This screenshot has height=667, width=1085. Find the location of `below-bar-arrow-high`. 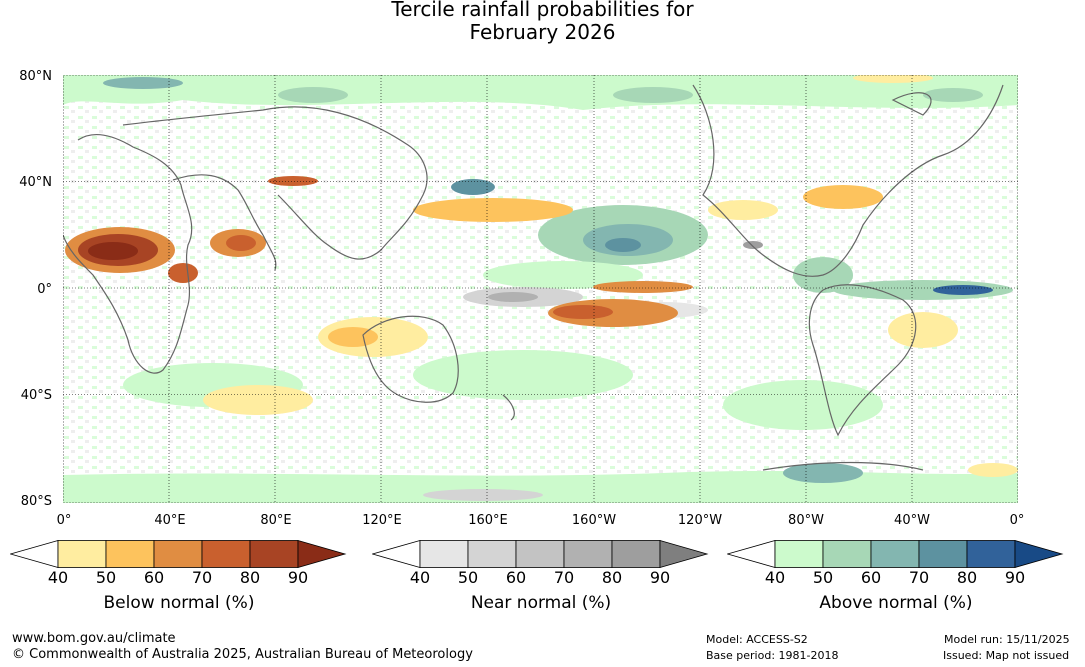

below-bar-arrow-high is located at coordinates (322, 554).